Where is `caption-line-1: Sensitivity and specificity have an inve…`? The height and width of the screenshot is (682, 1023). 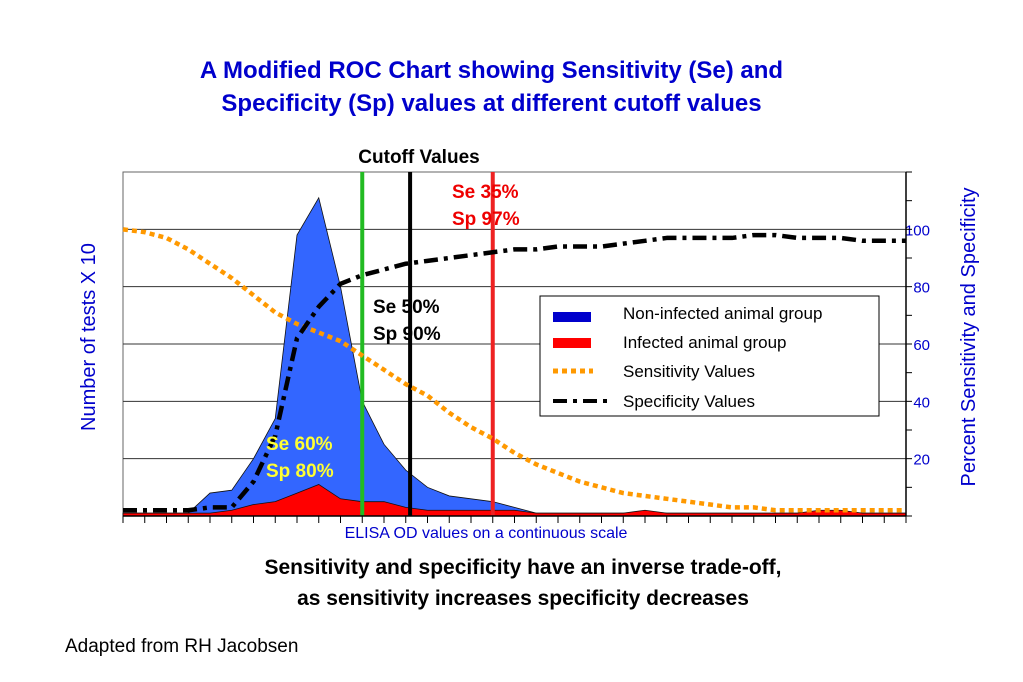 caption-line-1: Sensitivity and specificity have an inve… is located at coordinates (523, 567).